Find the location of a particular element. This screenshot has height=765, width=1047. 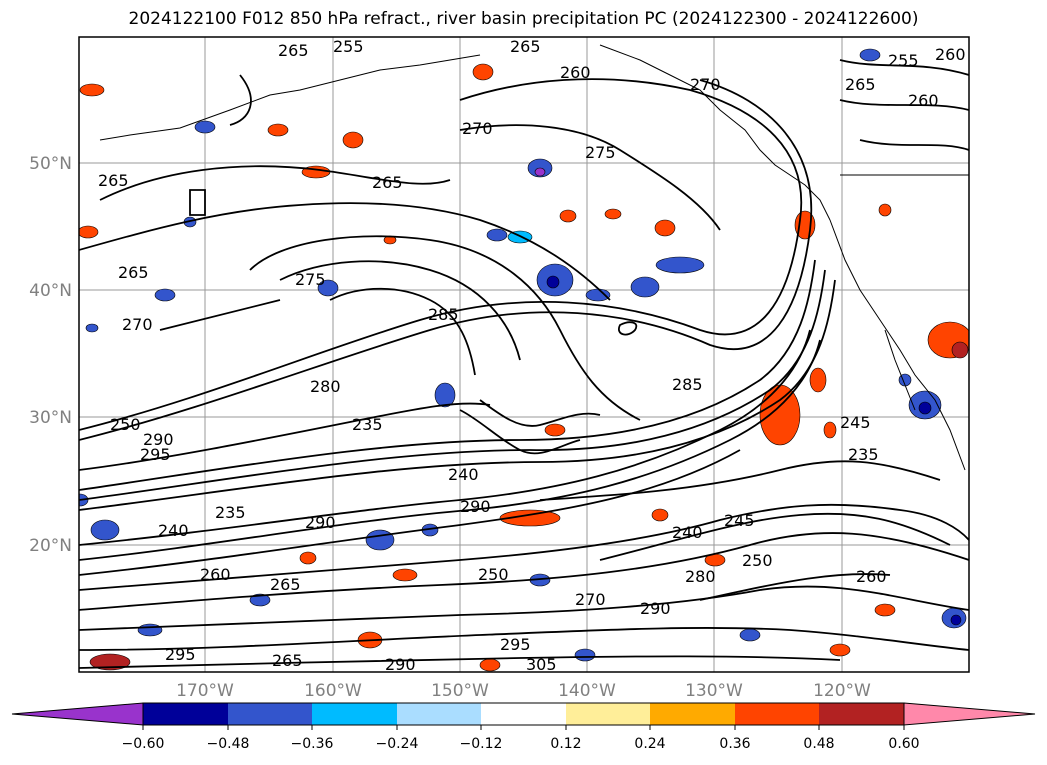

colorbar-tick-label: 0.36 is located at coordinates (734, 744).